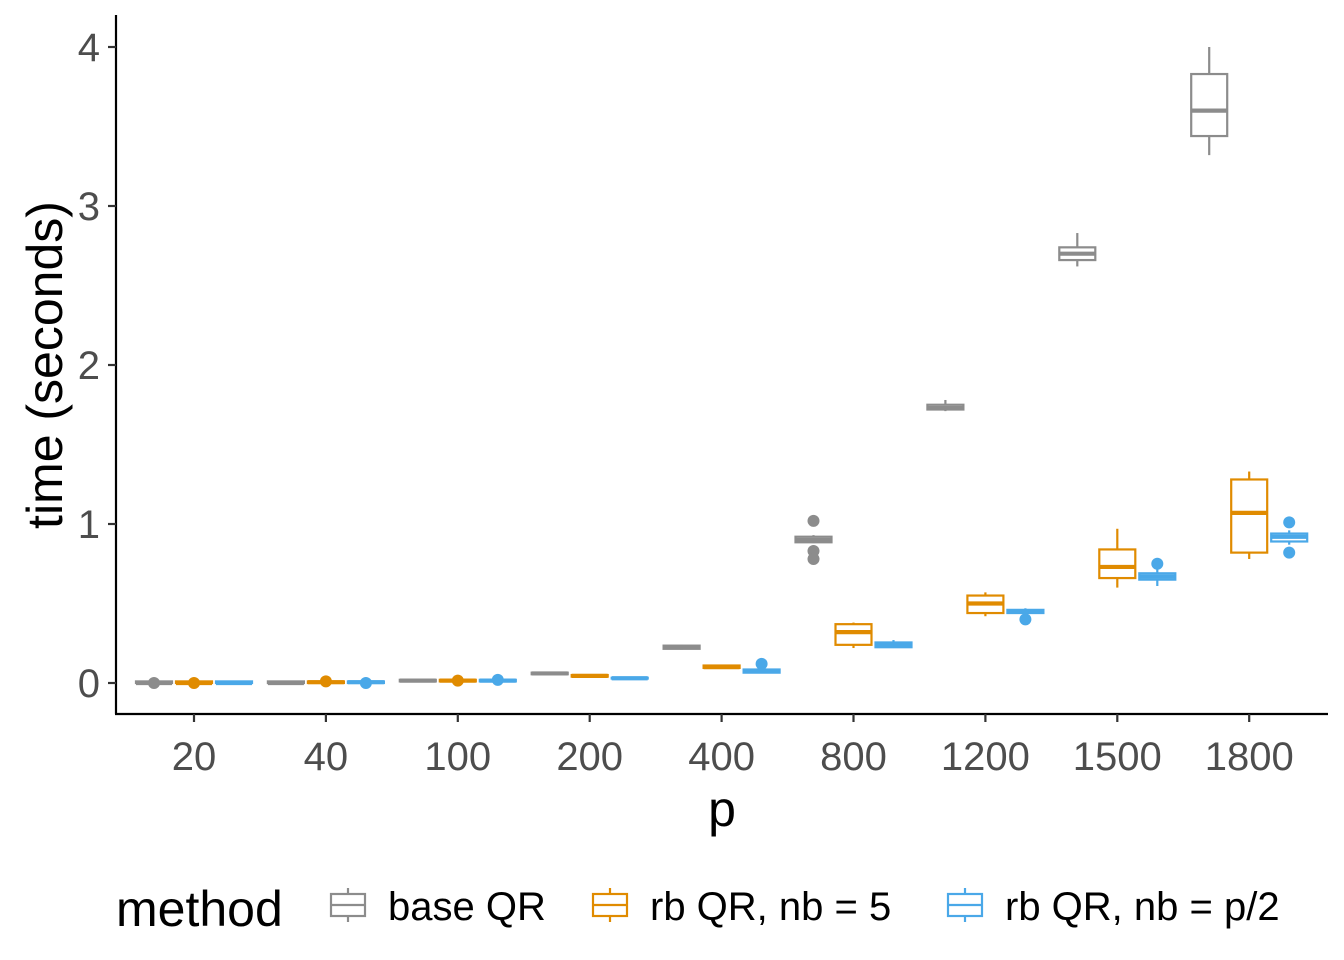 This screenshot has height=960, width=1344. What do you see at coordinates (589, 757) in the screenshot?
I see `x-tick-label: 200` at bounding box center [589, 757].